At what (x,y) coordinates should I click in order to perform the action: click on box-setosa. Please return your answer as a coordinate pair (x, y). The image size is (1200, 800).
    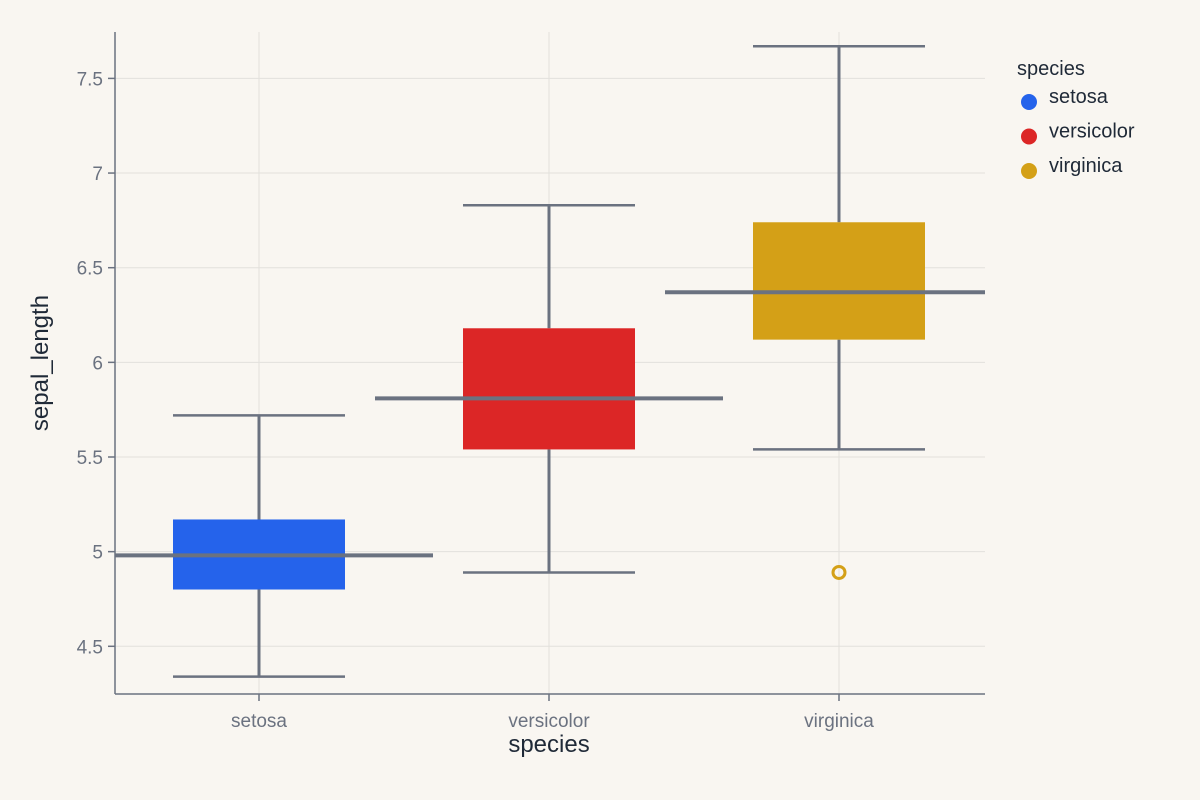
    Looking at the image, I should click on (274, 546).